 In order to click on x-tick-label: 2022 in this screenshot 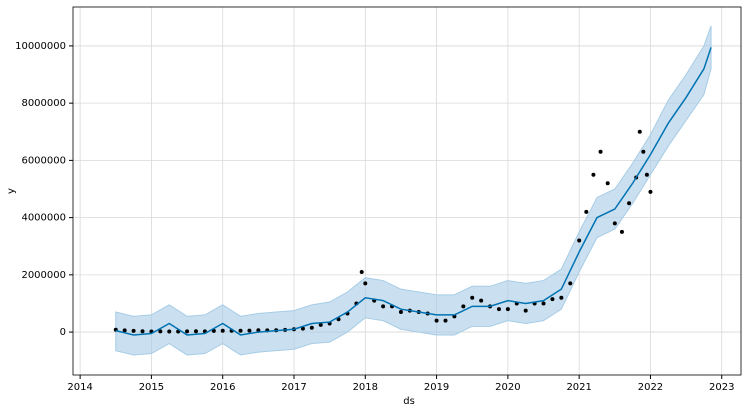, I will do `click(650, 387)`.